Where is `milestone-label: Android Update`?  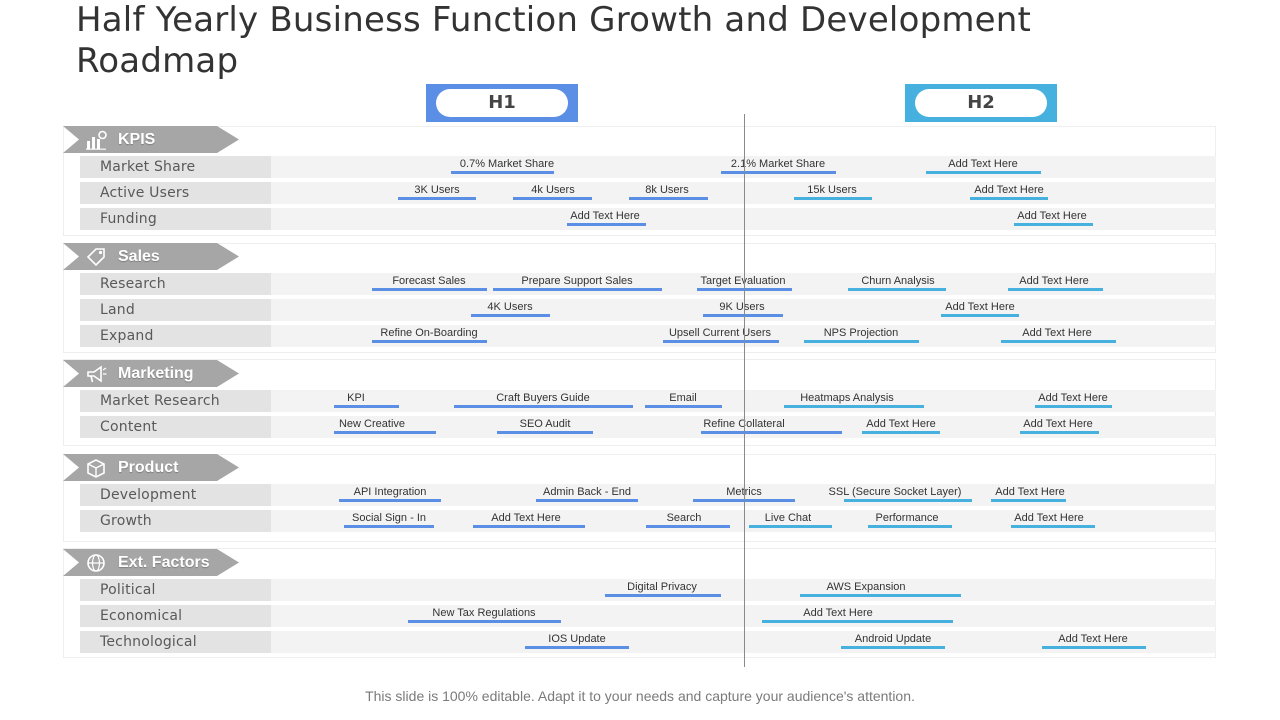 milestone-label: Android Update is located at coordinates (893, 639).